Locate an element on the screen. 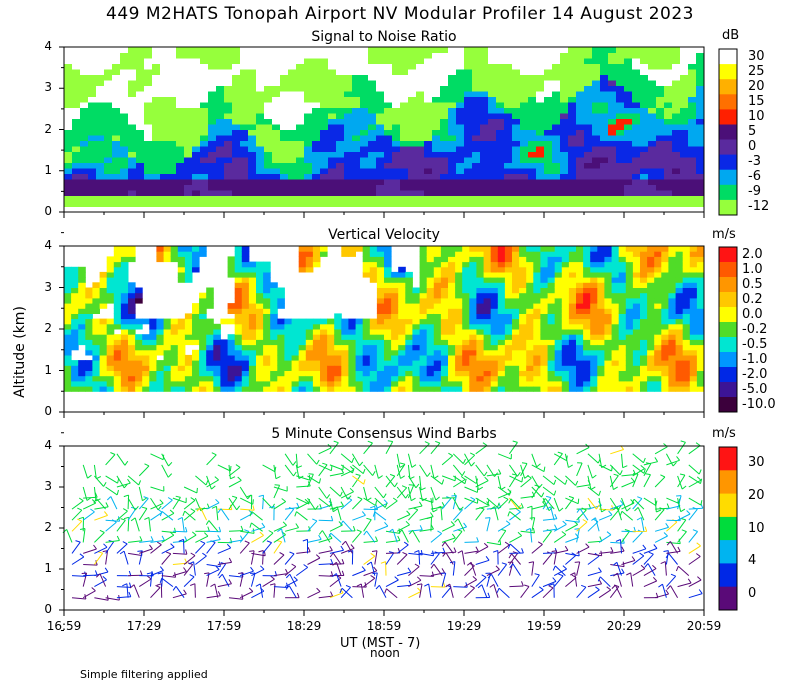 The height and width of the screenshot is (700, 800). colorbar-level-label: 10 is located at coordinates (756, 116).